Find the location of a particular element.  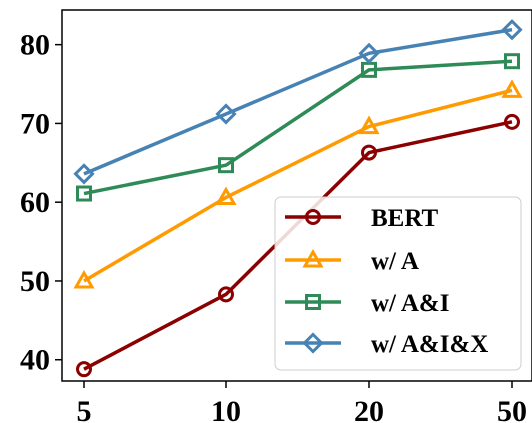

y-tick-label: 40 is located at coordinates (35, 360).